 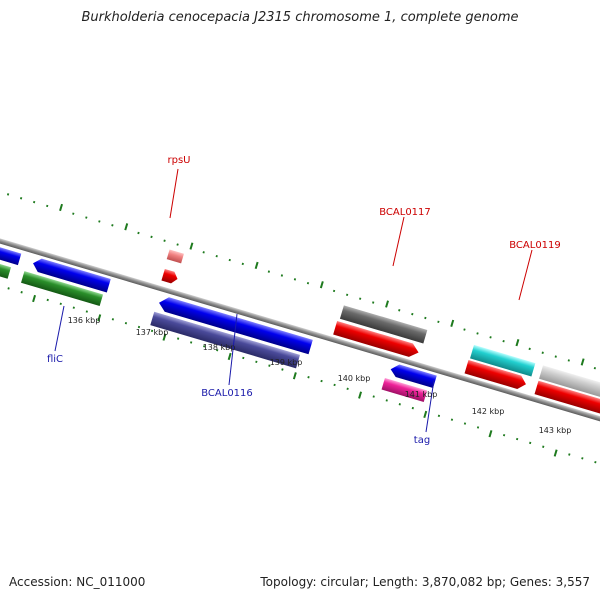 What do you see at coordinates (555, 430) in the screenshot?
I see `scale-label-143: 143 kbp` at bounding box center [555, 430].